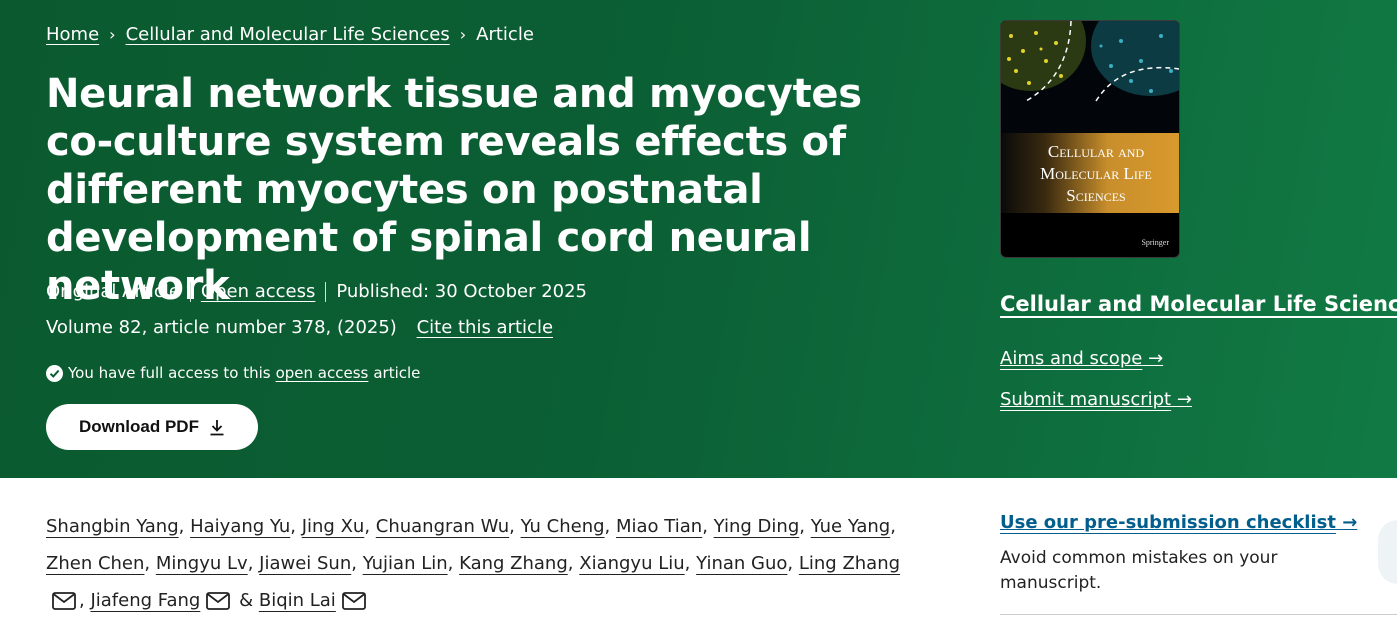 This screenshot has width=1397, height=620. I want to click on author-link: Yinan Guo, so click(742, 563).